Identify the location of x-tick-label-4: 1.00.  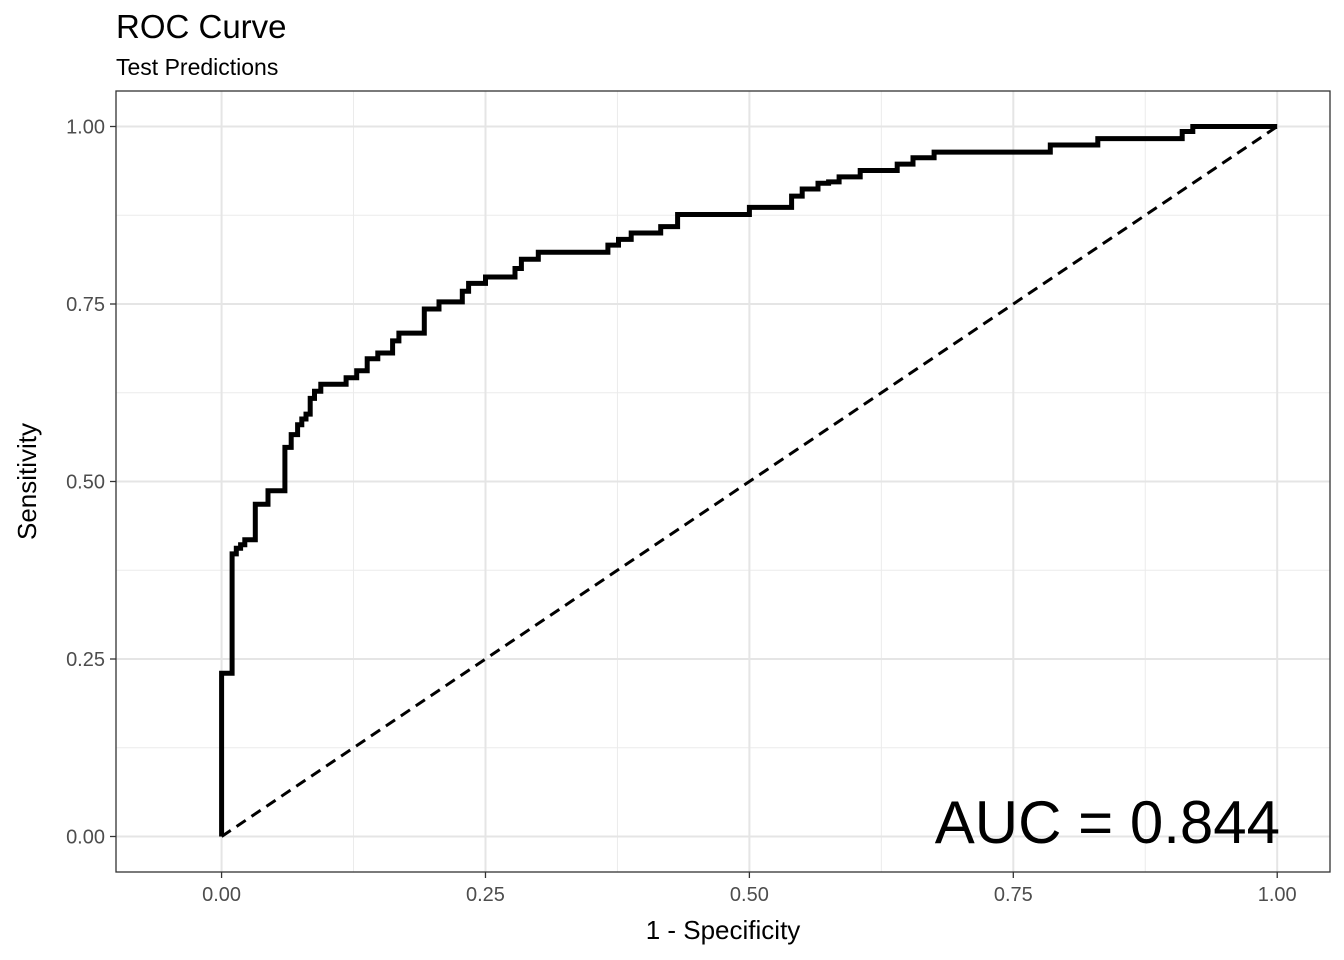
(1277, 895).